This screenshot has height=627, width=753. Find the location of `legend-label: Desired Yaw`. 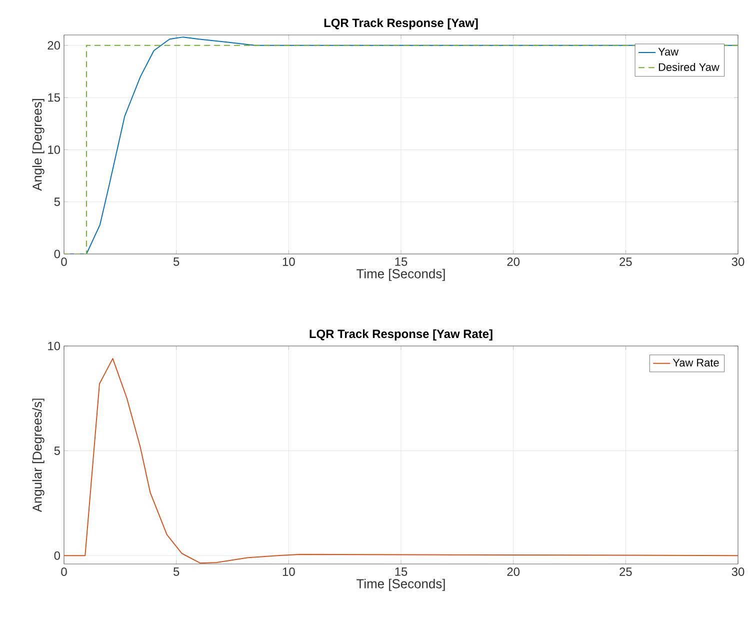

legend-label: Desired Yaw is located at coordinates (689, 66).